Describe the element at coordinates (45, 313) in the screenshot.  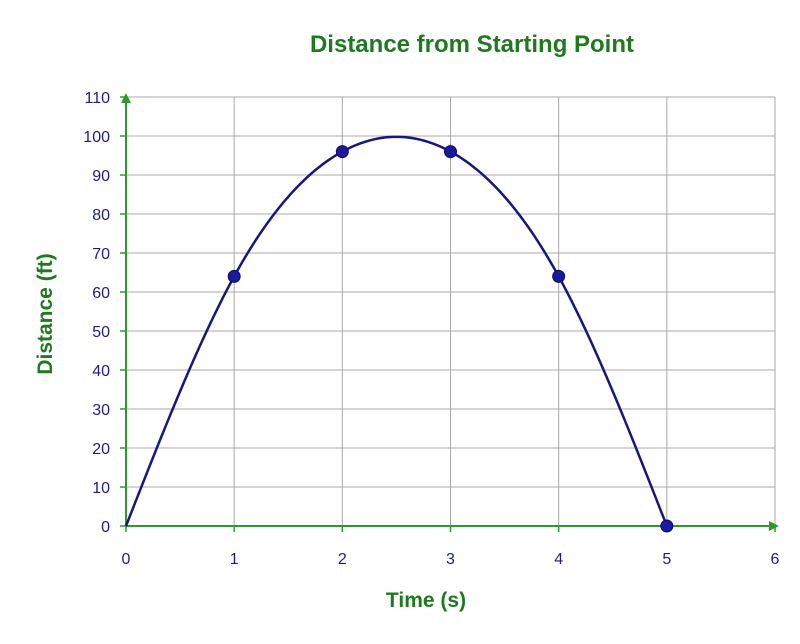
I see `y-axis-label: Distance (ft)` at that location.